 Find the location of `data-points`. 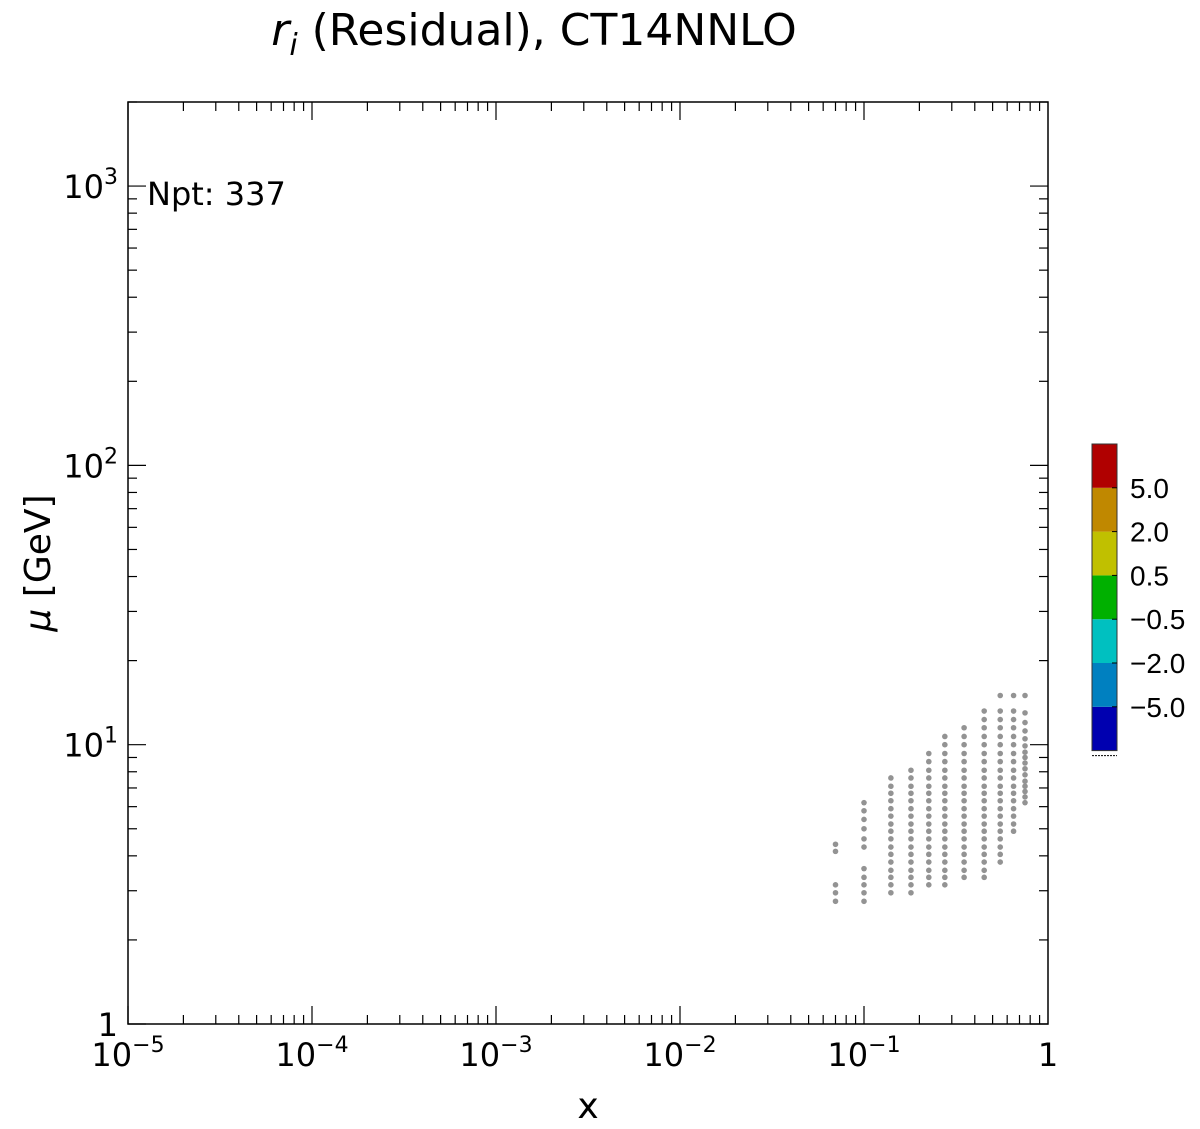

data-points is located at coordinates (930, 798).